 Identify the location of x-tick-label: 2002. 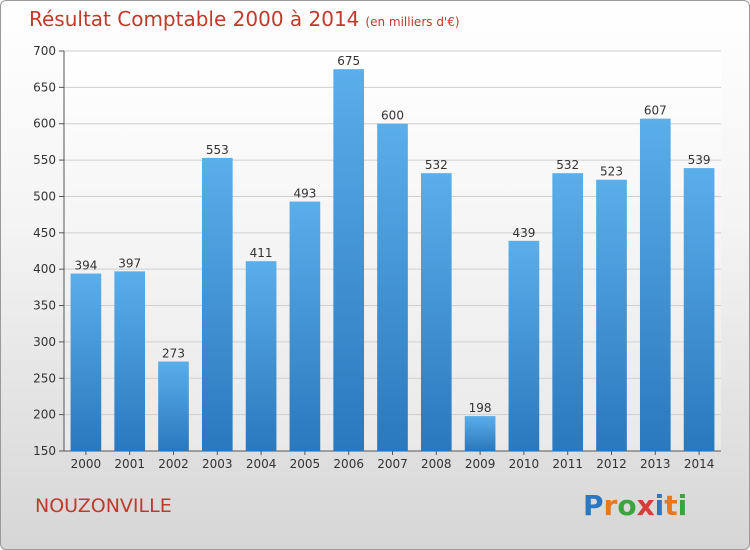
(173, 464).